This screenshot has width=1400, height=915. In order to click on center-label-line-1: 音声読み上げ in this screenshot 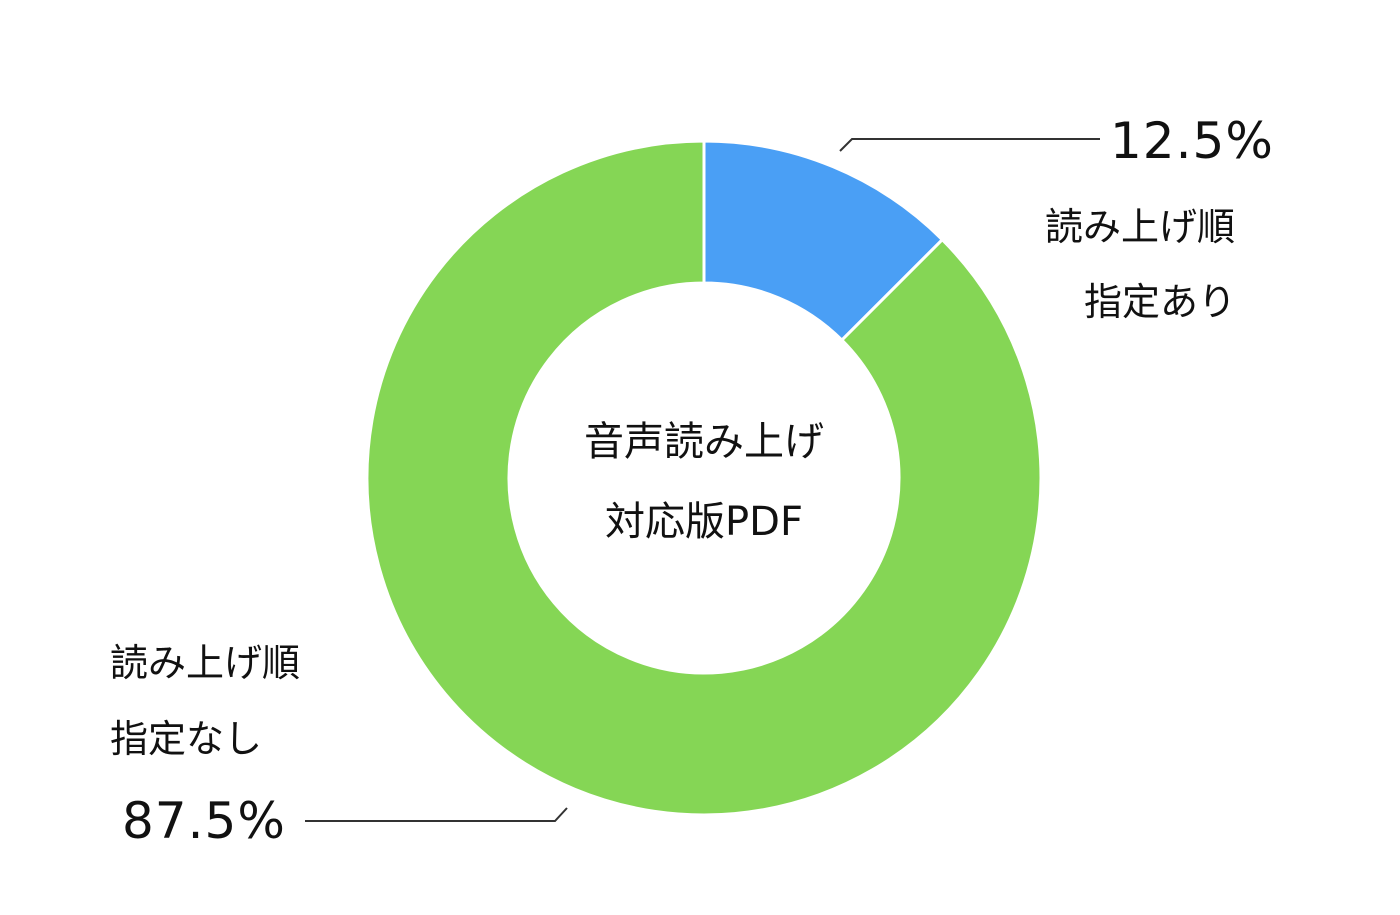, I will do `click(704, 442)`.